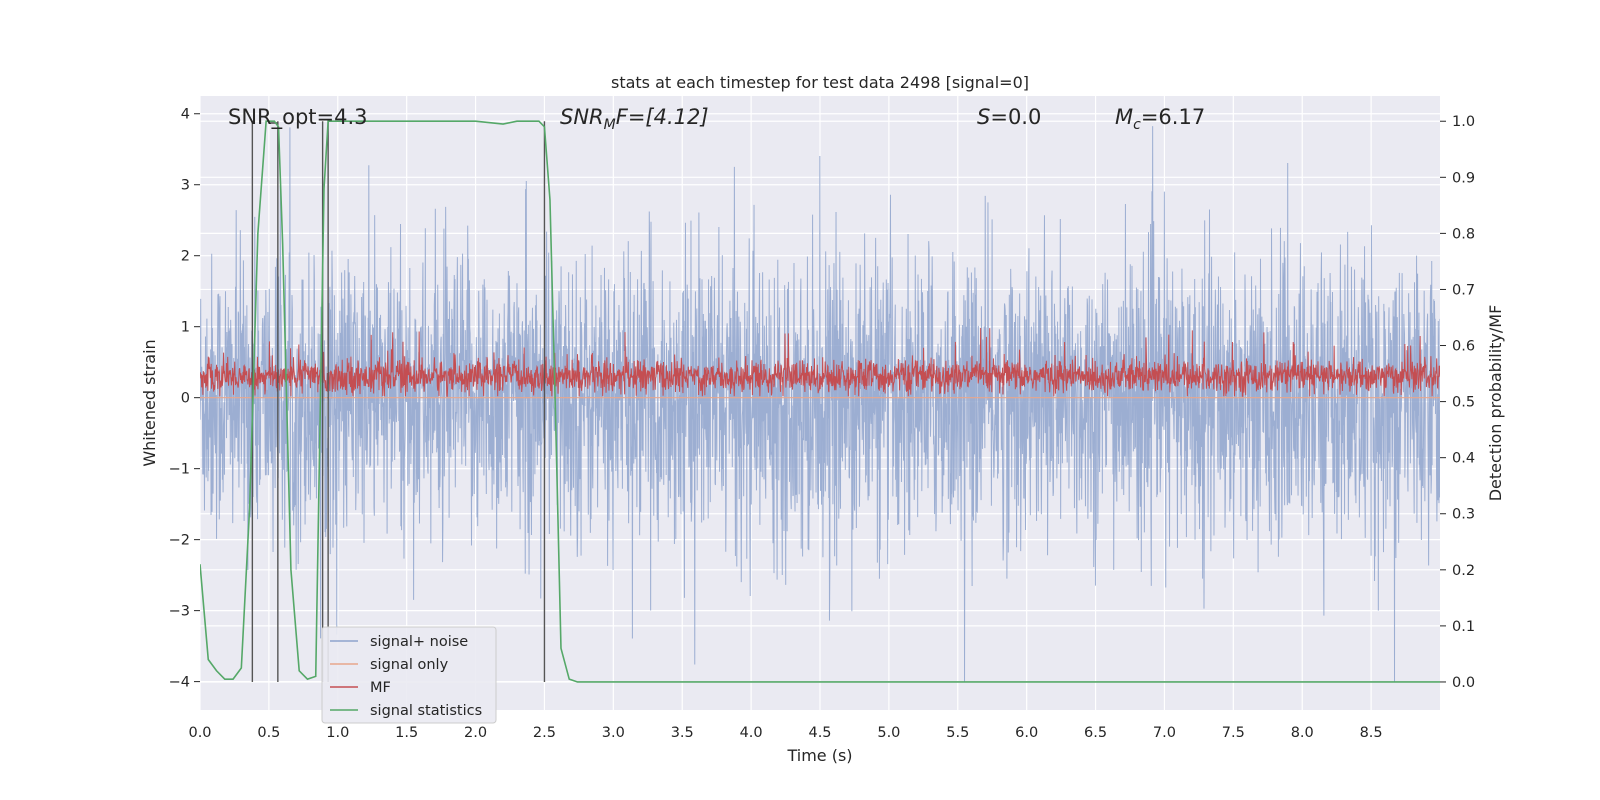 Image resolution: width=1600 pixels, height=800 pixels. Describe the element at coordinates (179, 683) in the screenshot. I see `y-tick-label: −4` at that location.